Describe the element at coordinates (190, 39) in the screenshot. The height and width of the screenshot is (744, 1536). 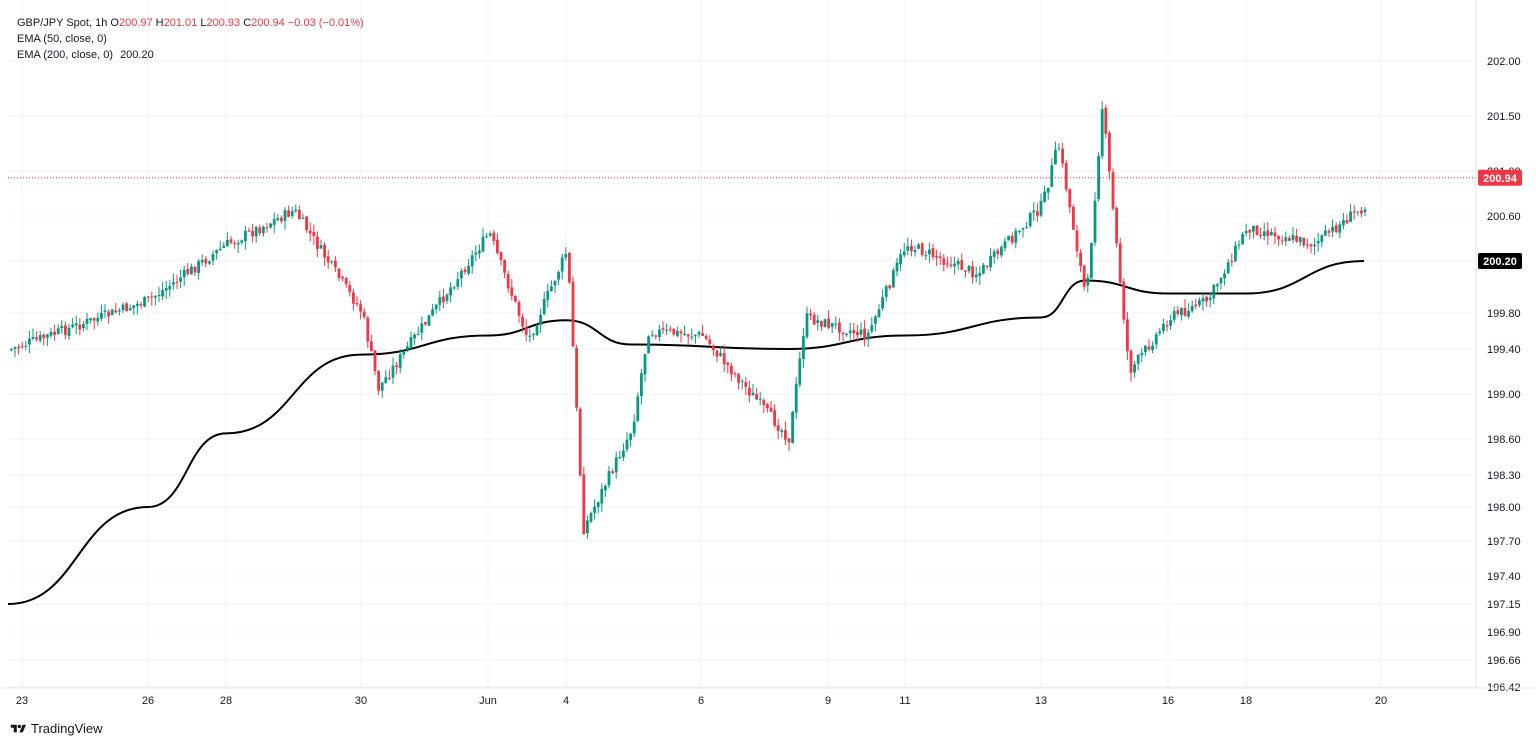
I see `ema50-legend: EMA (50, close, 0)` at that location.